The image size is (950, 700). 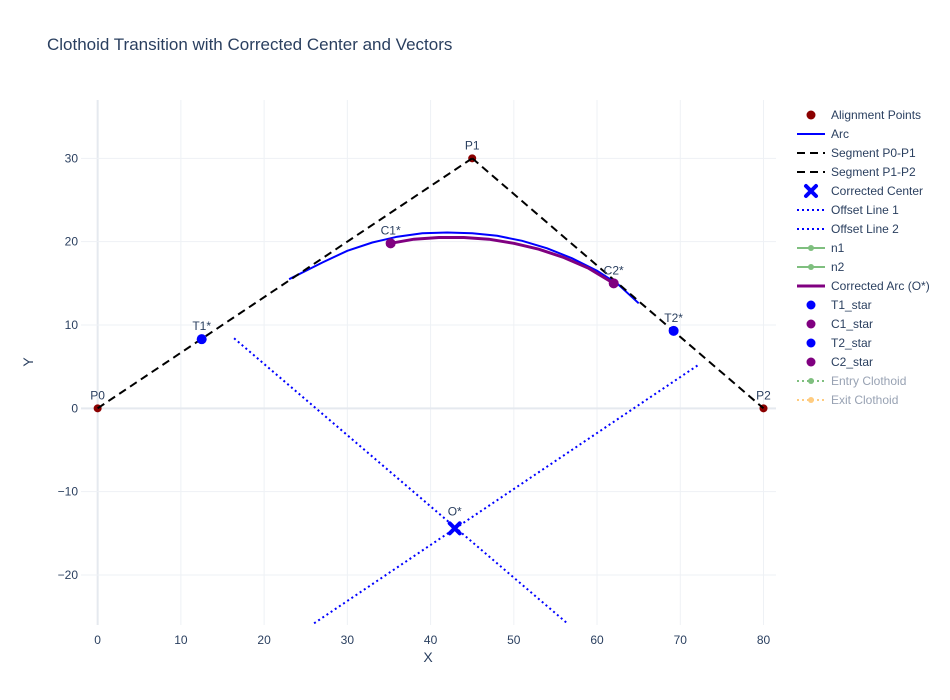 I want to click on legend-label: Exit Clothoid, so click(x=864, y=400).